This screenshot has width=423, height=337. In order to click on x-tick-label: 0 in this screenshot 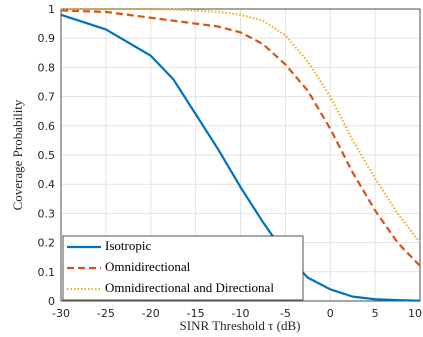, I will do `click(330, 313)`.